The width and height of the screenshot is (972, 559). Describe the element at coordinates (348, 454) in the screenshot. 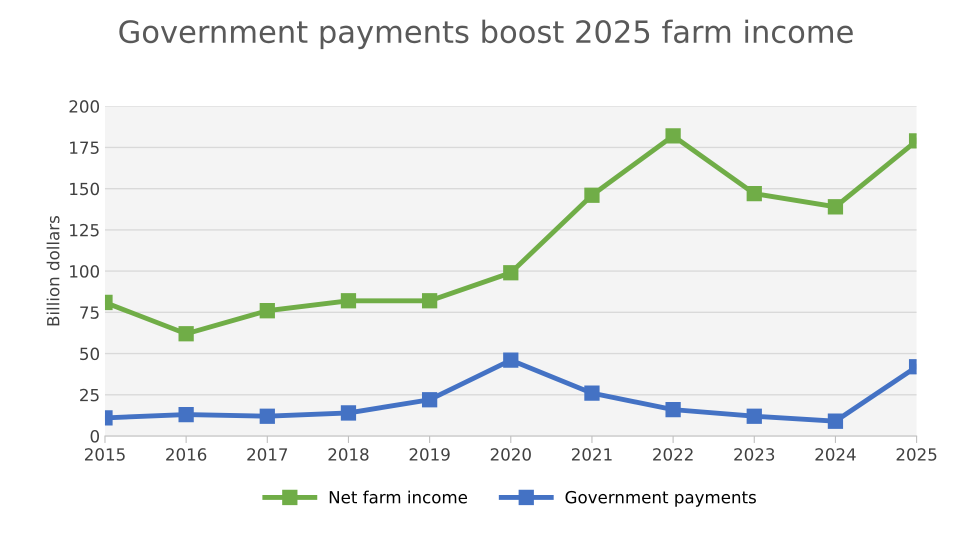

I see `x-tick-label: 2018` at that location.